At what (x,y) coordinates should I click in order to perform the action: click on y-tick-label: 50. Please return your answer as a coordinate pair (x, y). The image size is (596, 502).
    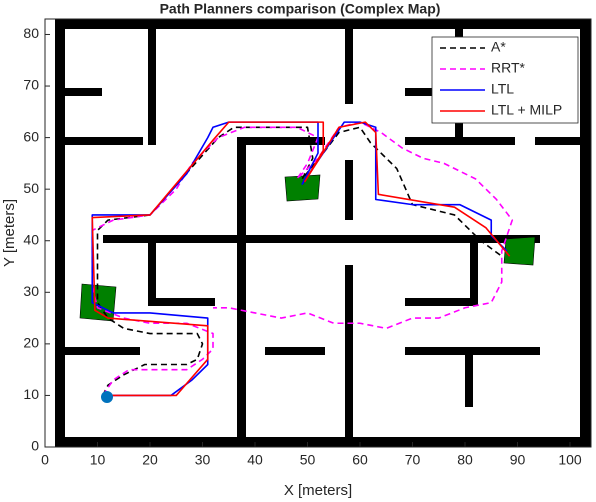
    Looking at the image, I should click on (31, 188).